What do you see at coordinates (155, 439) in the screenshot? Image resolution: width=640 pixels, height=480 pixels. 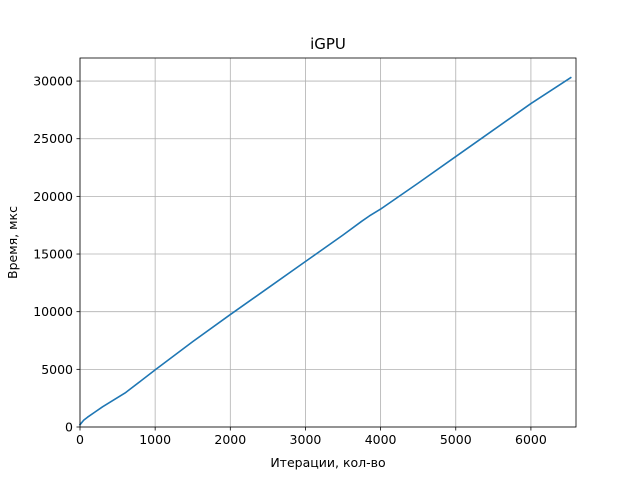 I see `x-tick-label: 1000` at bounding box center [155, 439].